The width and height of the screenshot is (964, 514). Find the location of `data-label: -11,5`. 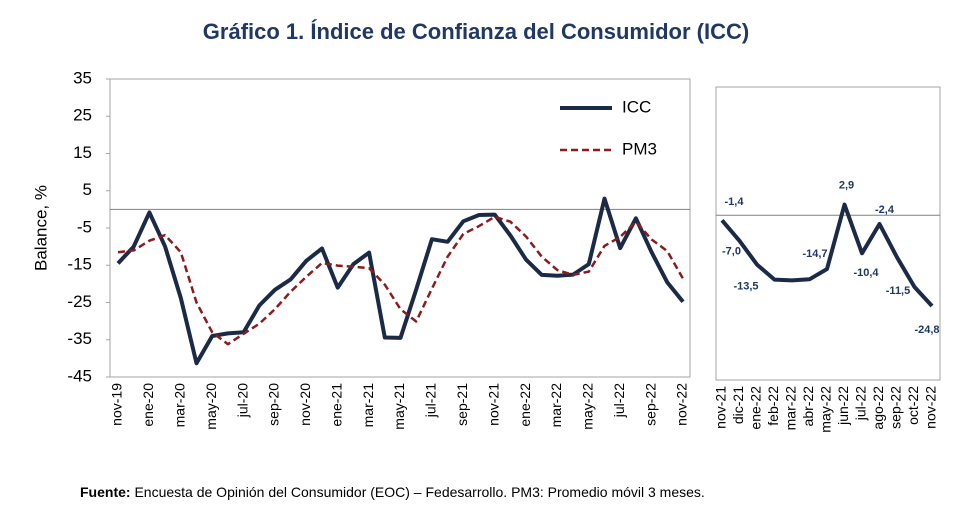

data-label: -11,5 is located at coordinates (898, 291).